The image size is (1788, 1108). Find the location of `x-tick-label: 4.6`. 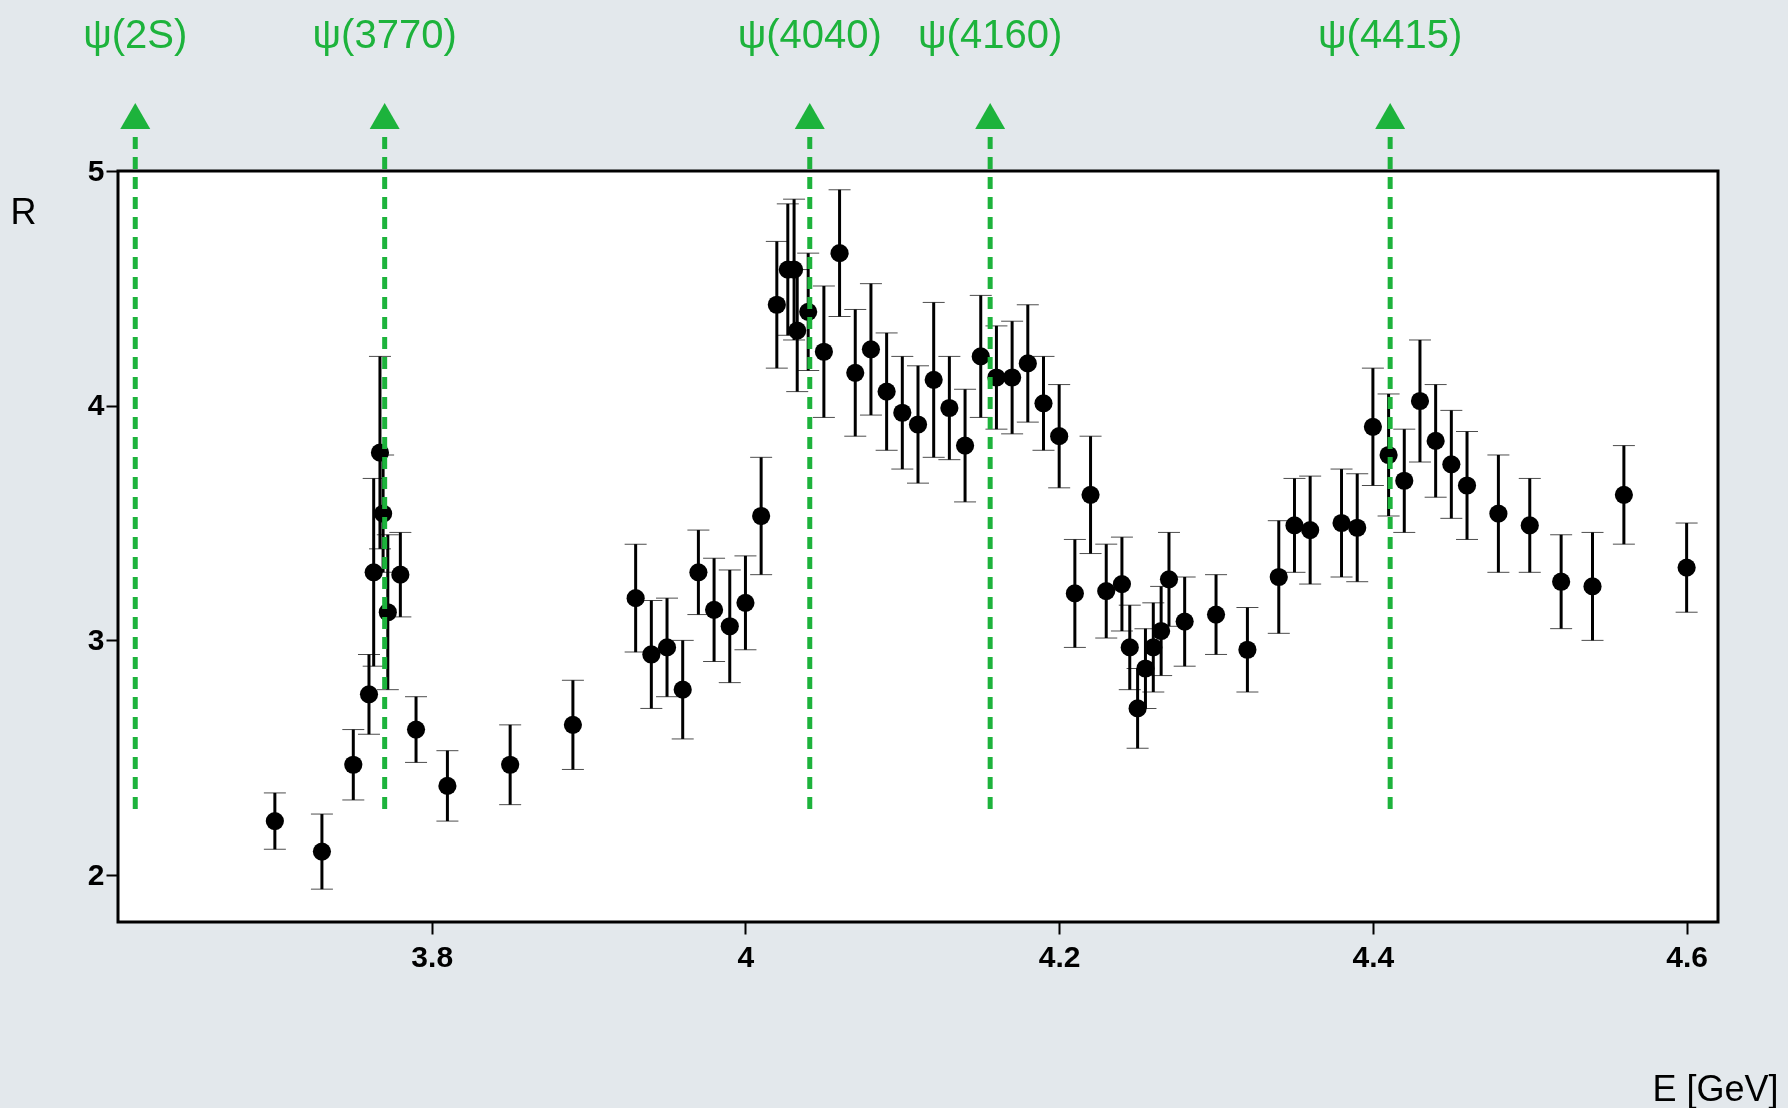

x-tick-label: 4.6 is located at coordinates (1687, 956).